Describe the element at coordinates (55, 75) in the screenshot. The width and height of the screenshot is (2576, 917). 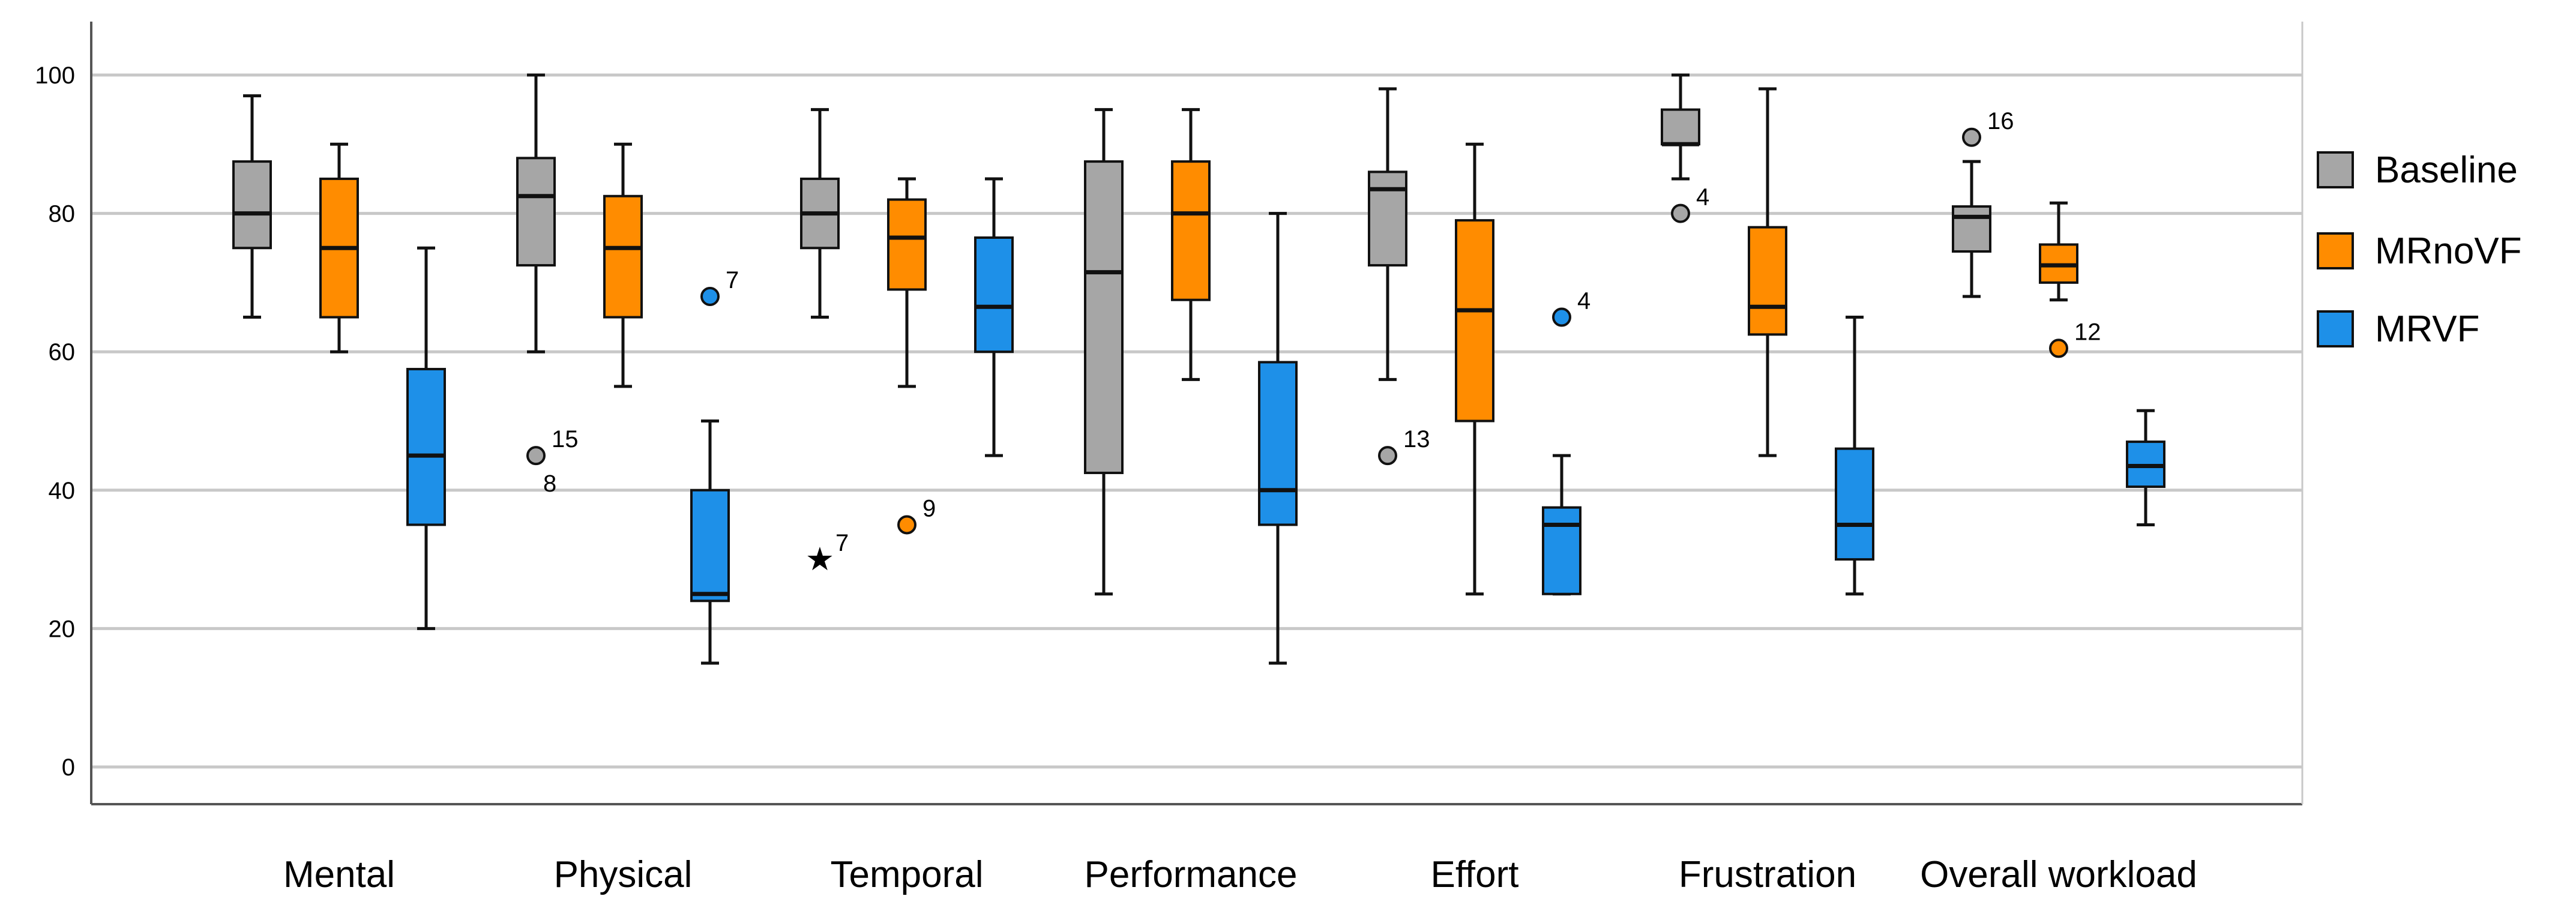
I see `y-tick-label: 100` at that location.